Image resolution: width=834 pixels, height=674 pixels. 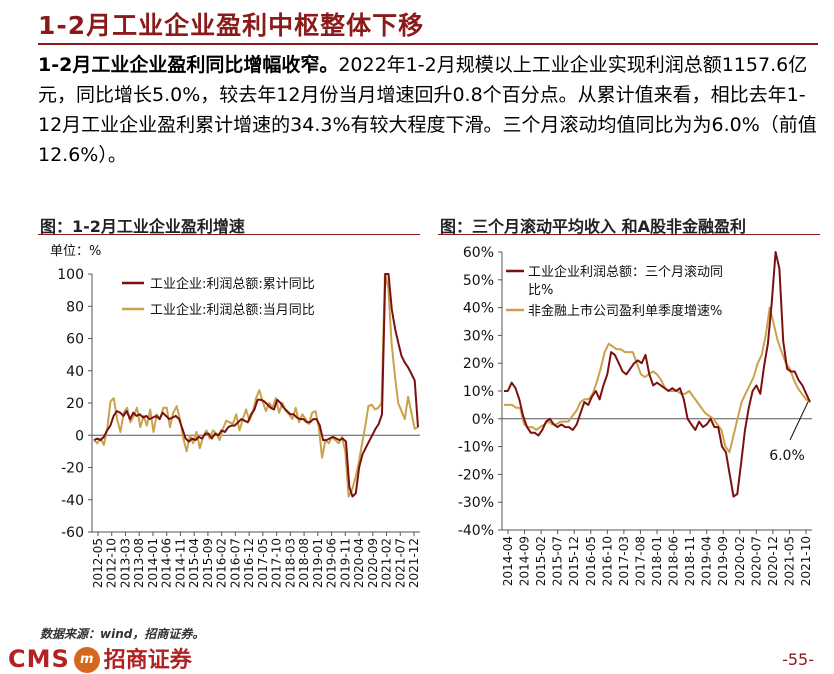 I want to click on right-x-tick-label: 2014-09, so click(x=525, y=561).